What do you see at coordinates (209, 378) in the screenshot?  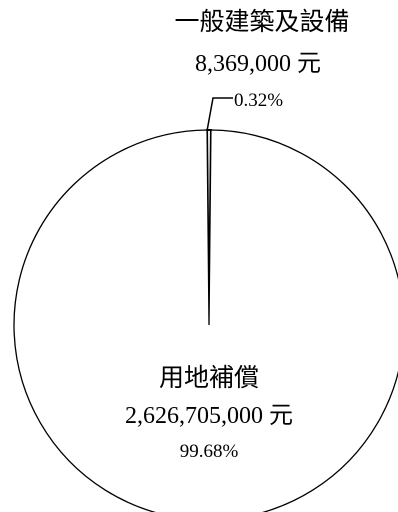 I see `slice-label-large: 用地補償` at bounding box center [209, 378].